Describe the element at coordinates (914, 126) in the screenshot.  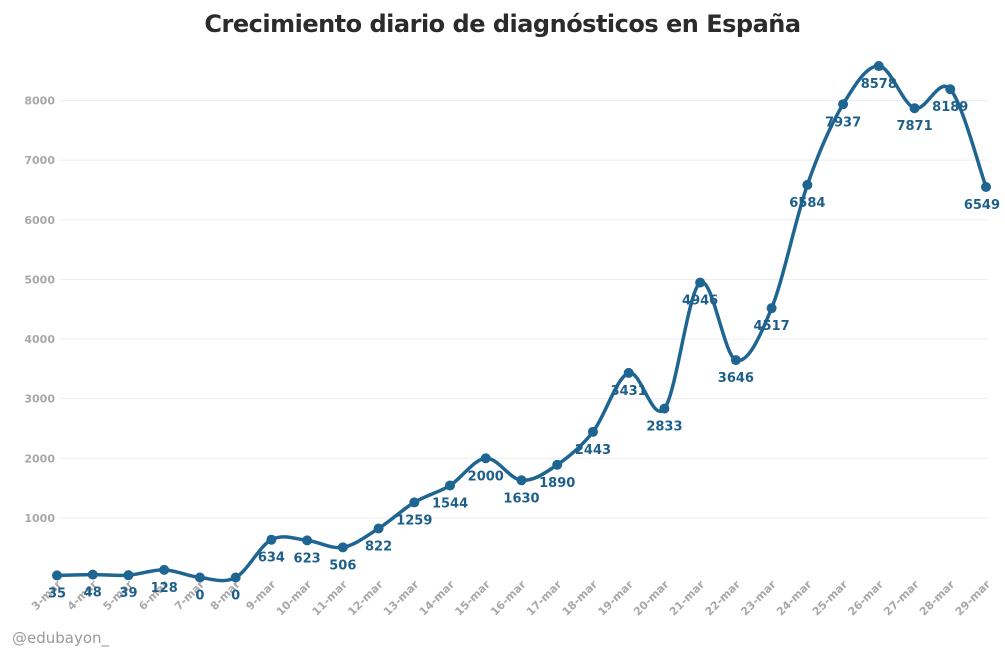
I see `data-label: 7871` at that location.